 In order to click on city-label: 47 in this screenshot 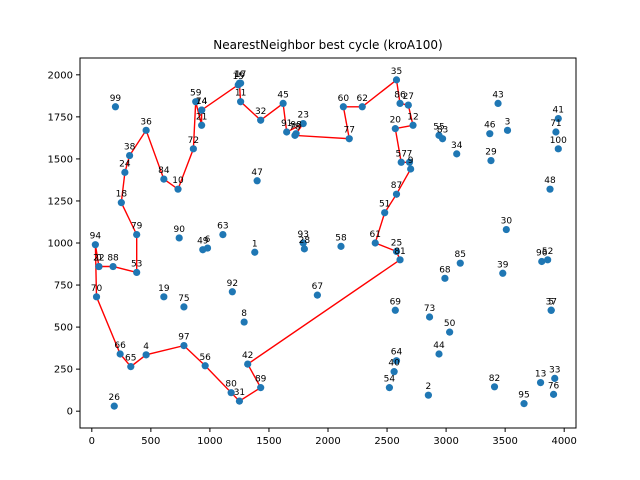, I will do `click(256, 173)`.